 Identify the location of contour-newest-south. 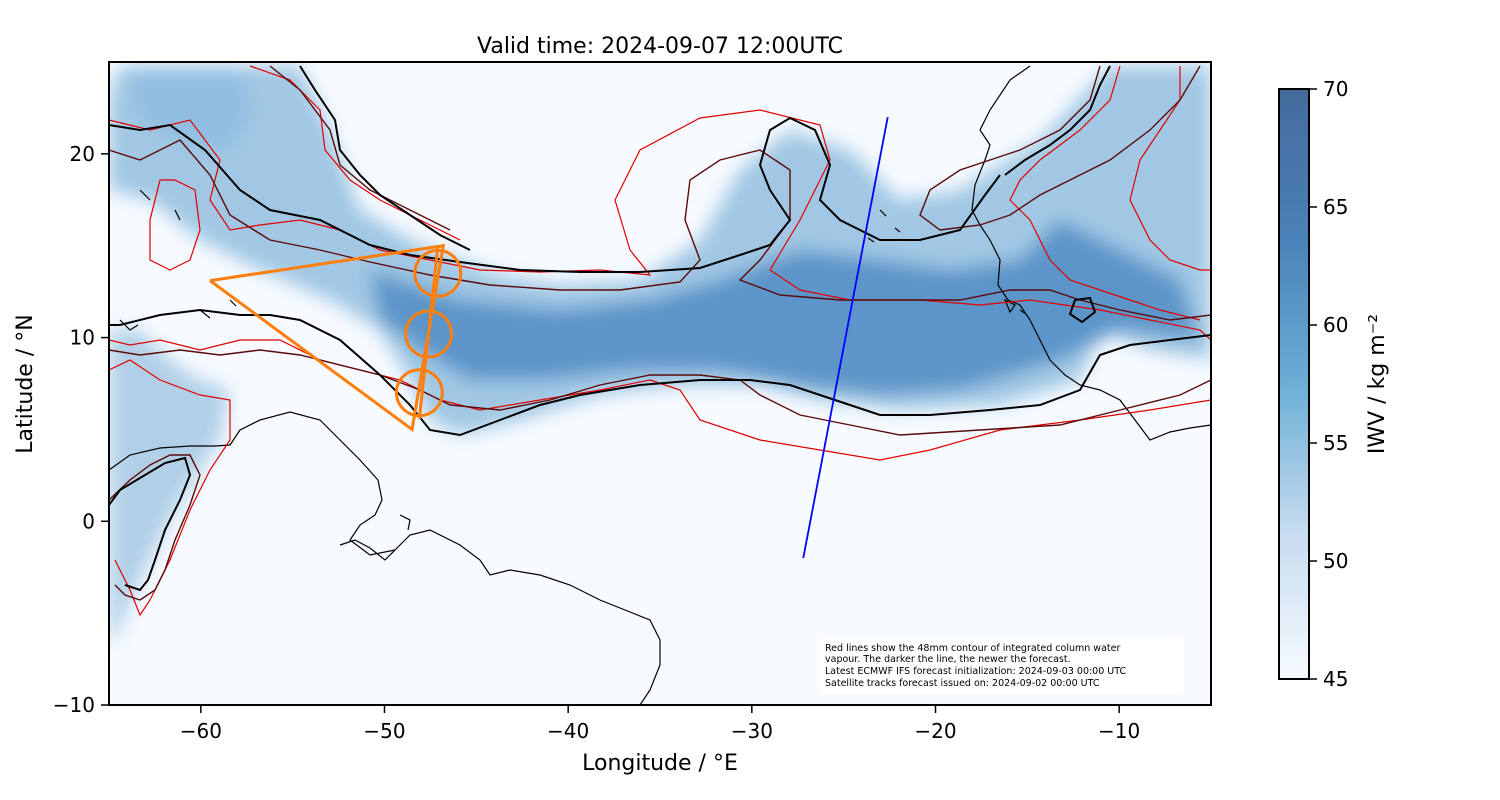
(660, 372).